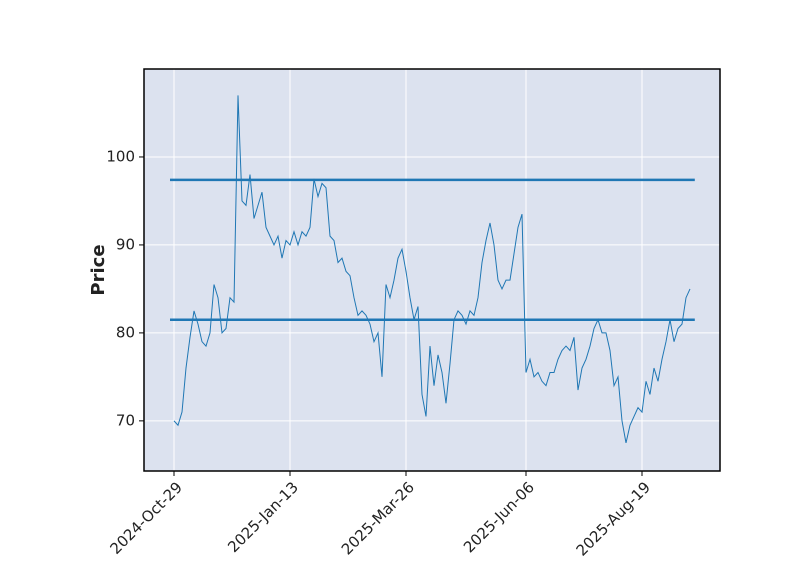 The width and height of the screenshot is (800, 579). What do you see at coordinates (125, 420) in the screenshot?
I see `y-tick-label: 70` at bounding box center [125, 420].